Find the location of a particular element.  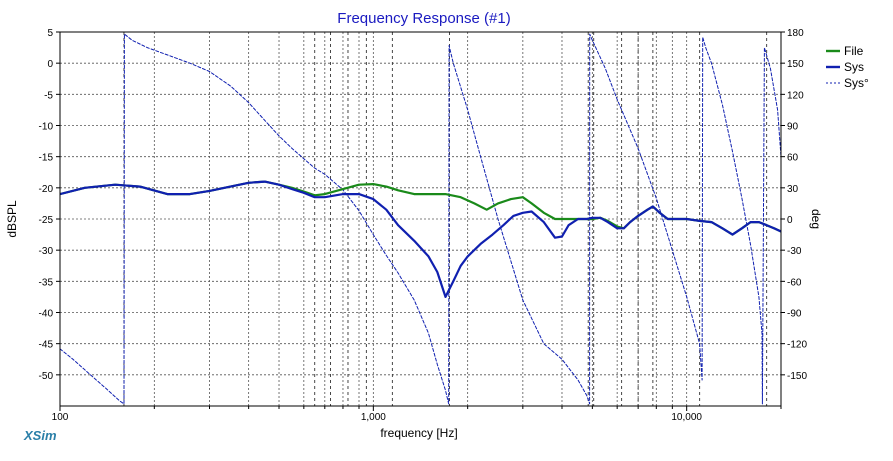

xsim-watermark: XSim is located at coordinates (40, 435).